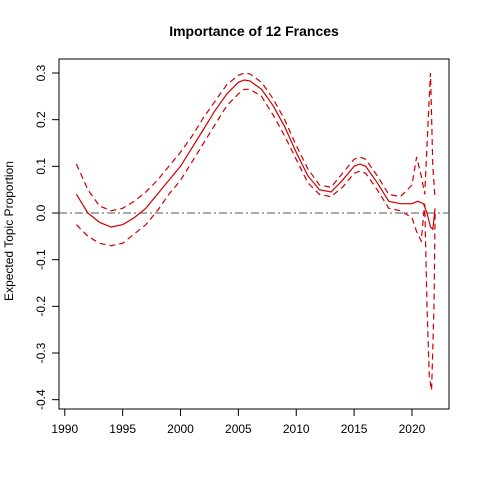 The image size is (480, 480). What do you see at coordinates (41, 212) in the screenshot?
I see `y-tick-label: 0.0` at bounding box center [41, 212].